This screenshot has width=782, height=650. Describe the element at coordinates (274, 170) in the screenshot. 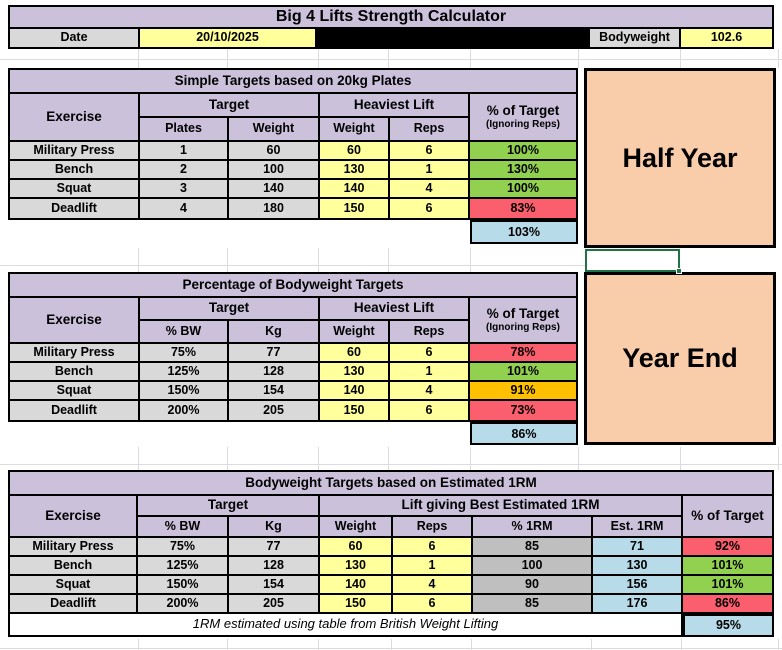

I see `target-weight-cell: 100` at that location.